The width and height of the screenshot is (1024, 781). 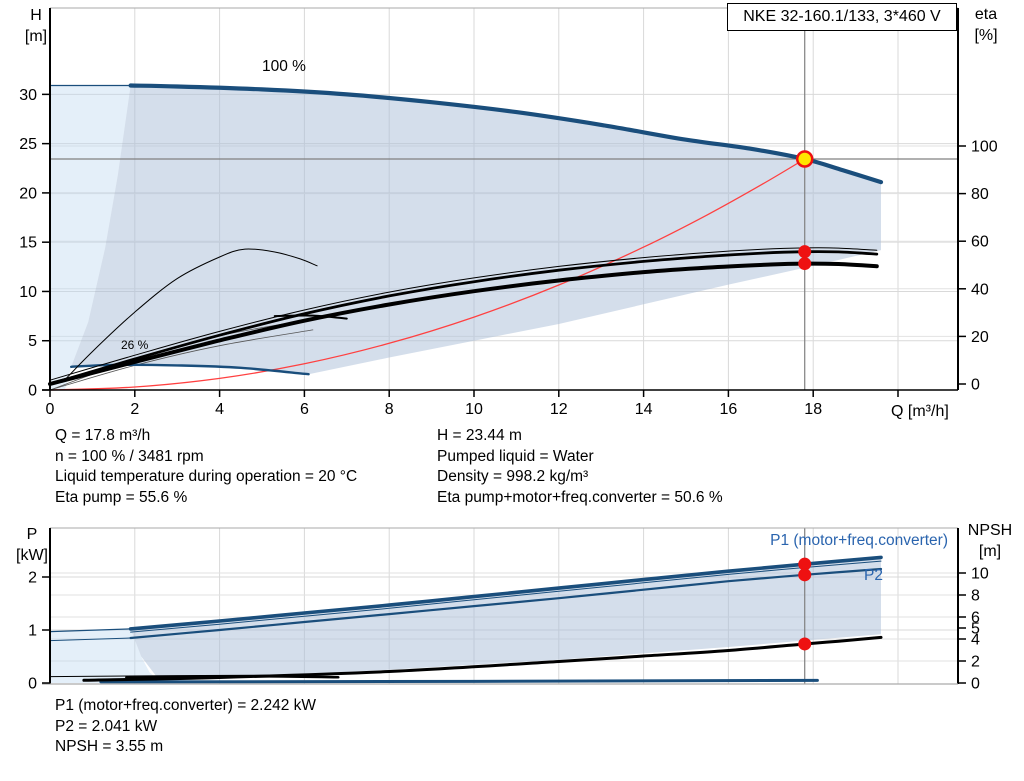 What do you see at coordinates (990, 551) in the screenshot?
I see `npsh-axis-unit: [m]` at bounding box center [990, 551].